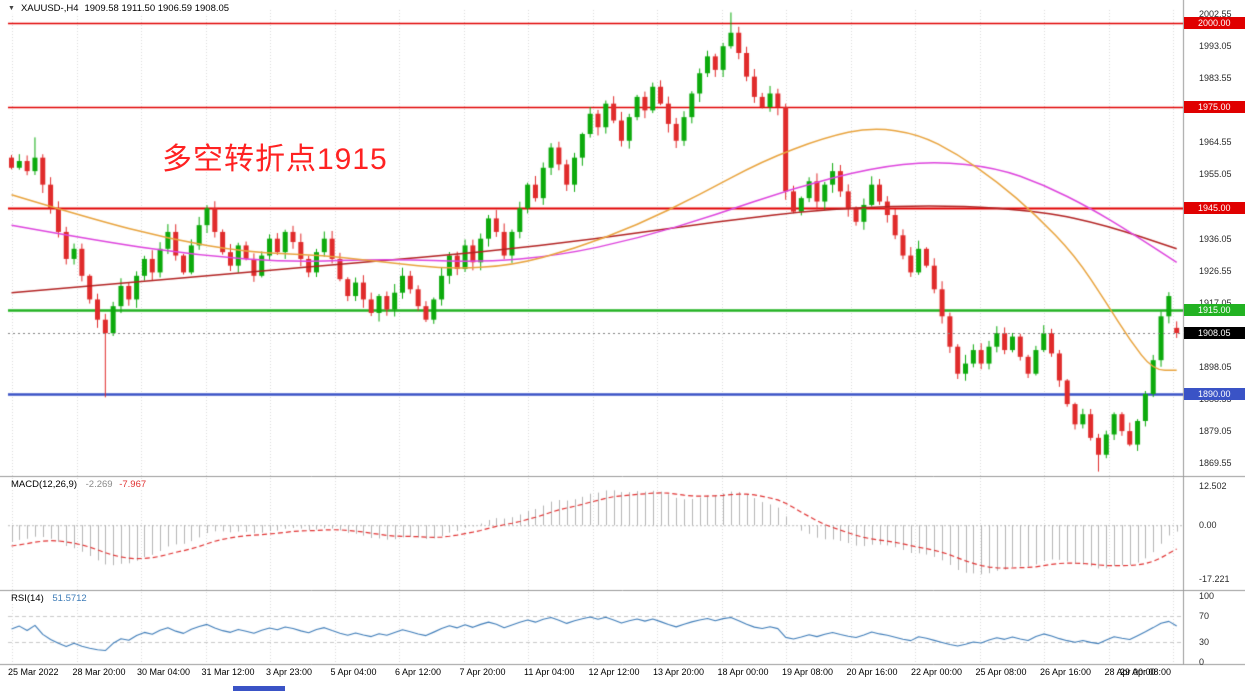 Image resolution: width=1245 pixels, height=693 pixels. Describe the element at coordinates (11, 8) in the screenshot. I see `collapse-icon: ▼` at that location.